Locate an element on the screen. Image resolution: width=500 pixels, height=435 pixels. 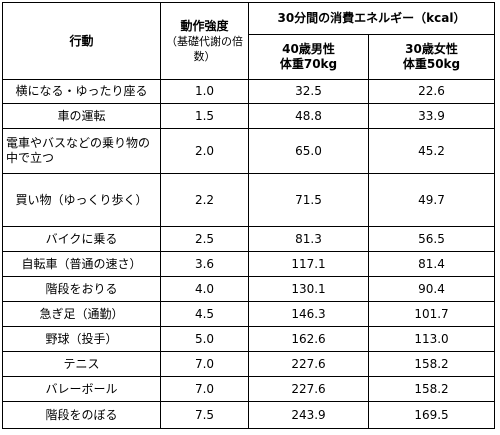
table-row: 自転車（普通の速さ） 3.6 117.1 81.4 is located at coordinates (248, 264).